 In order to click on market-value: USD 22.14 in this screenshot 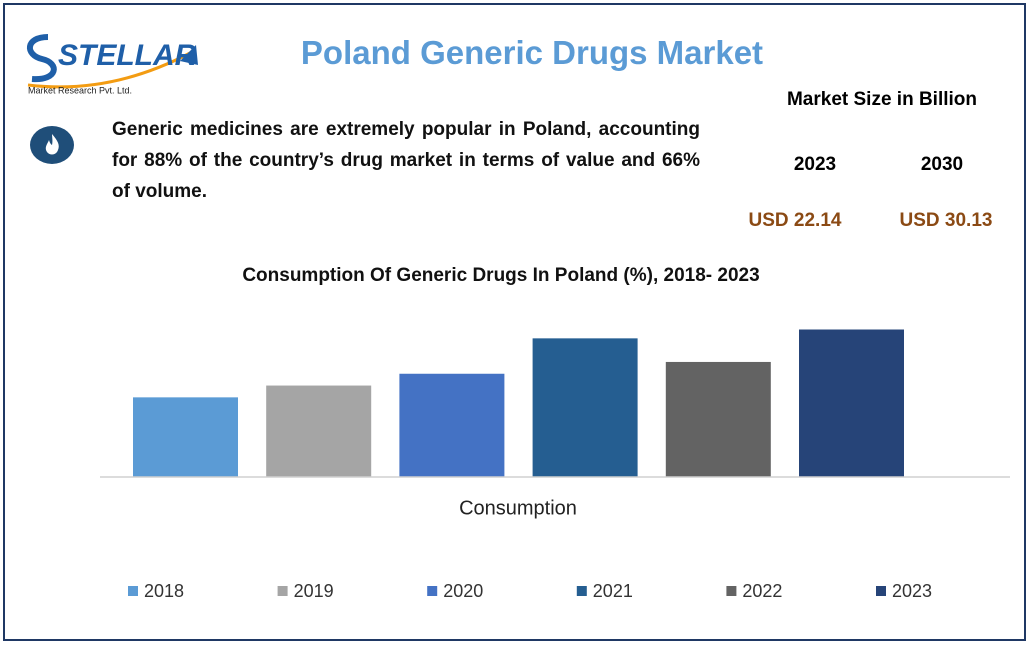, I will do `click(795, 220)`.